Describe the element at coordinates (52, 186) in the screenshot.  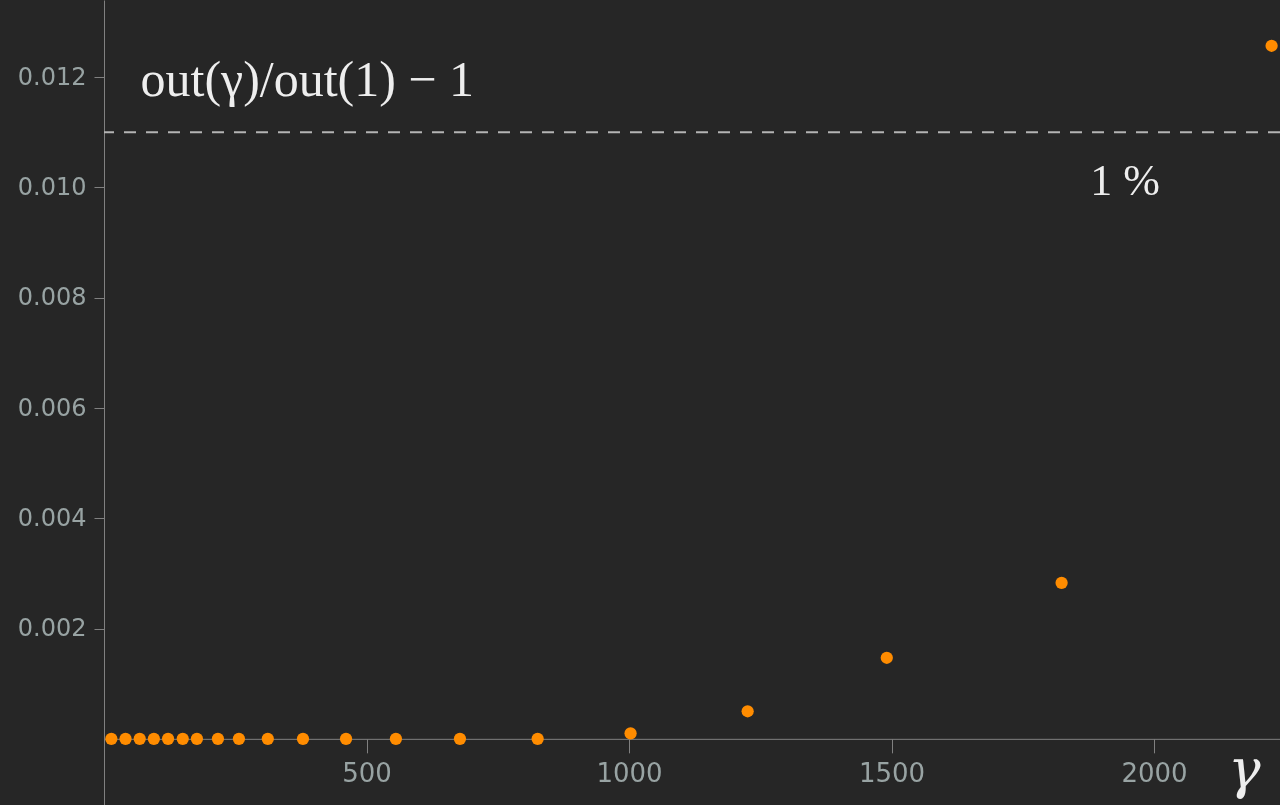
I see `y-tick-label: 0.010` at that location.